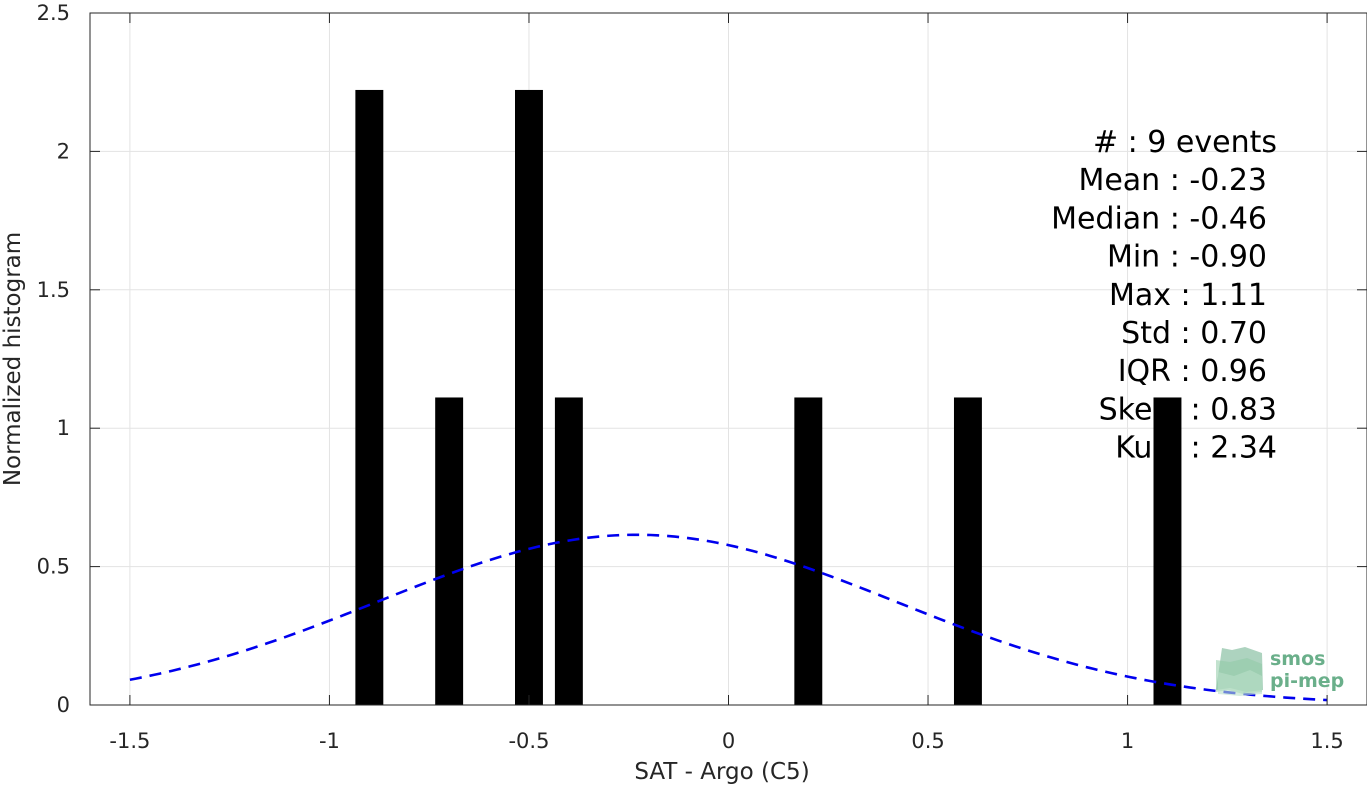 This screenshot has height=787, width=1367. I want to click on stat-line-1: Mean : -0.23, so click(1172, 180).